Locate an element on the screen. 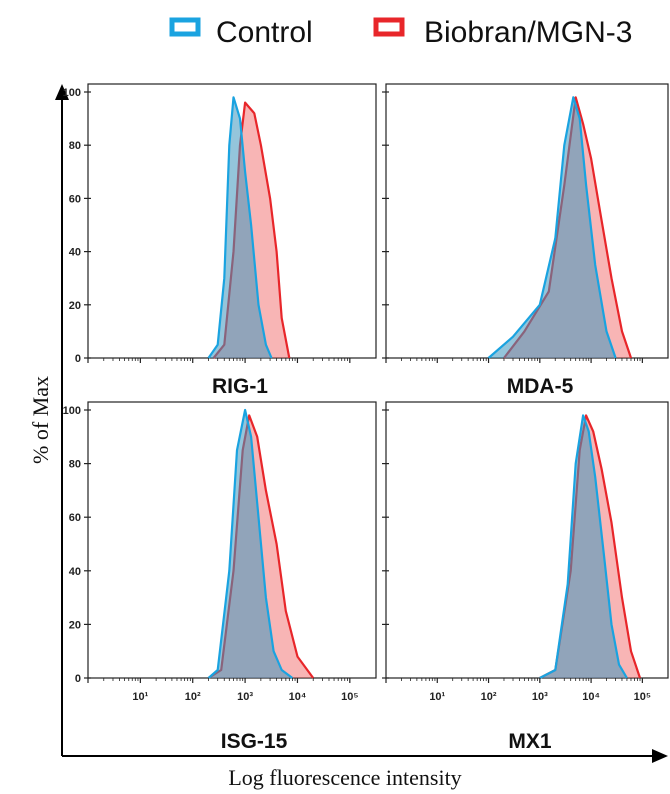 Image resolution: width=670 pixels, height=794 pixels. y-axis-title: % of Max is located at coordinates (40, 420).